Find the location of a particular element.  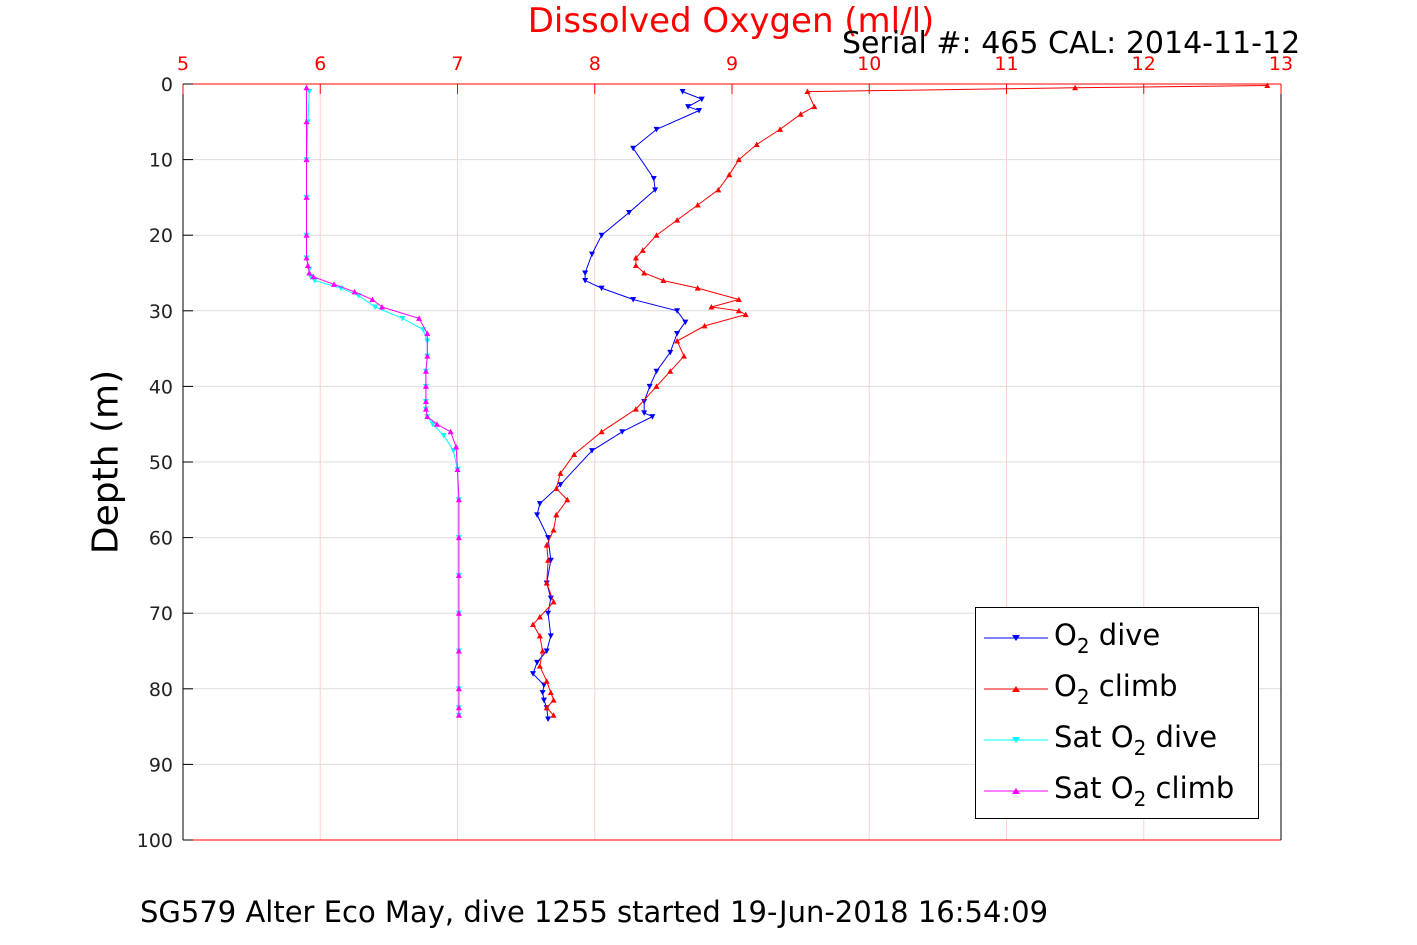

y-tick-label: 20 is located at coordinates (161, 236).